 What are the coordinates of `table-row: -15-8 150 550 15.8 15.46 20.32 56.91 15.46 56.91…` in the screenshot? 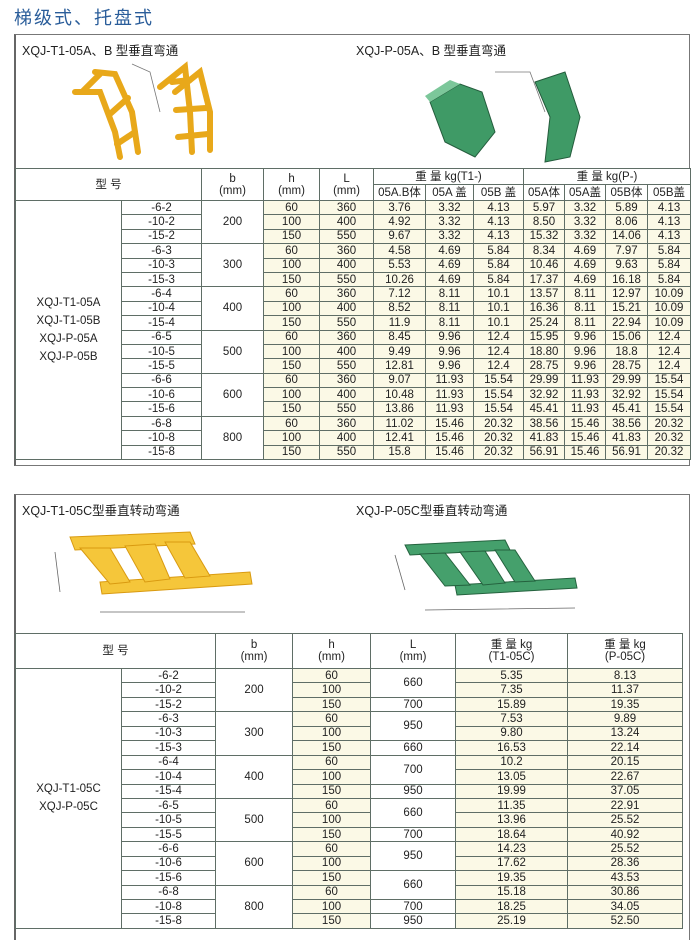 It's located at (354, 452).